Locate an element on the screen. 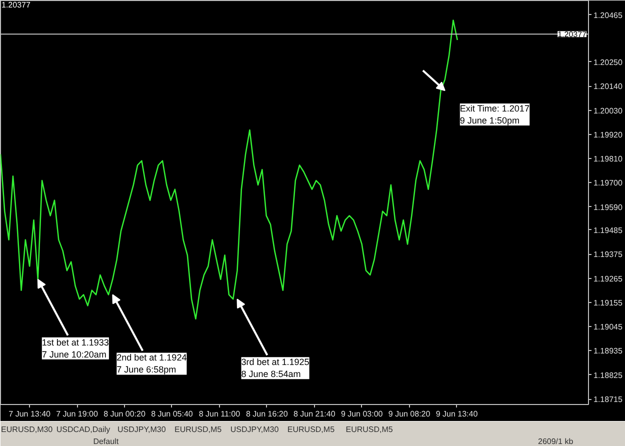 This screenshot has width=625, height=446. y-tick-label: 1.20250 is located at coordinates (608, 62).